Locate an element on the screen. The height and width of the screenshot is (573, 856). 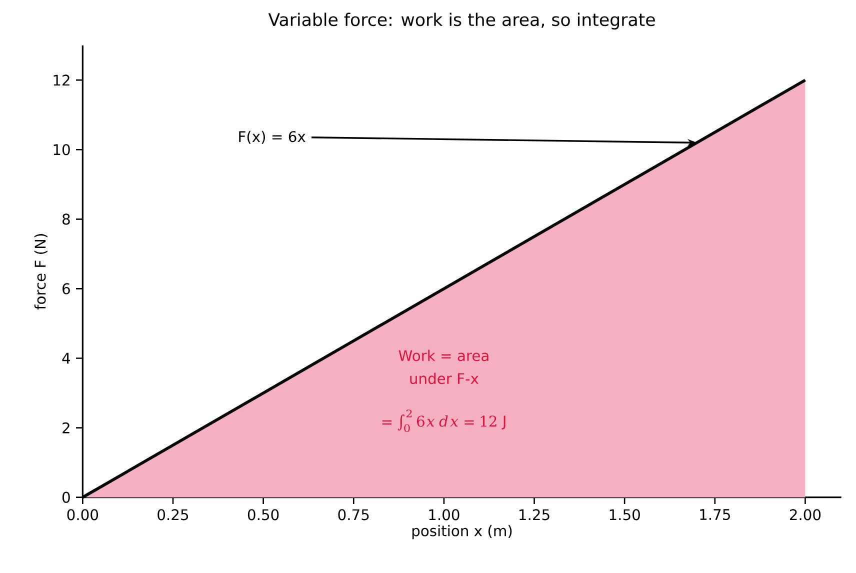
y-tick-label: 2 is located at coordinates (66, 428).